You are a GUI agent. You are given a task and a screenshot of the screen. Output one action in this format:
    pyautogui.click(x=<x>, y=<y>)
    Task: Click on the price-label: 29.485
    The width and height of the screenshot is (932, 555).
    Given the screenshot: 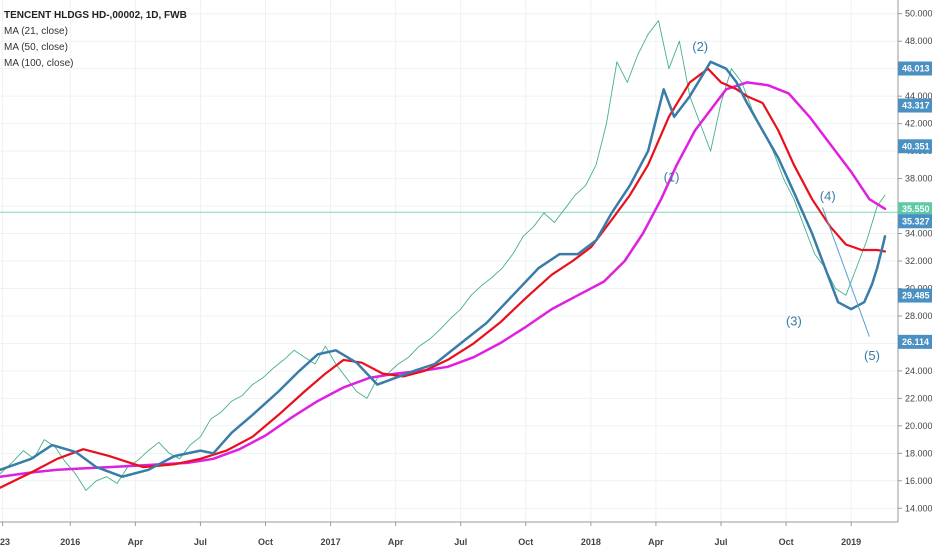 What is the action you would take?
    pyautogui.click(x=916, y=296)
    